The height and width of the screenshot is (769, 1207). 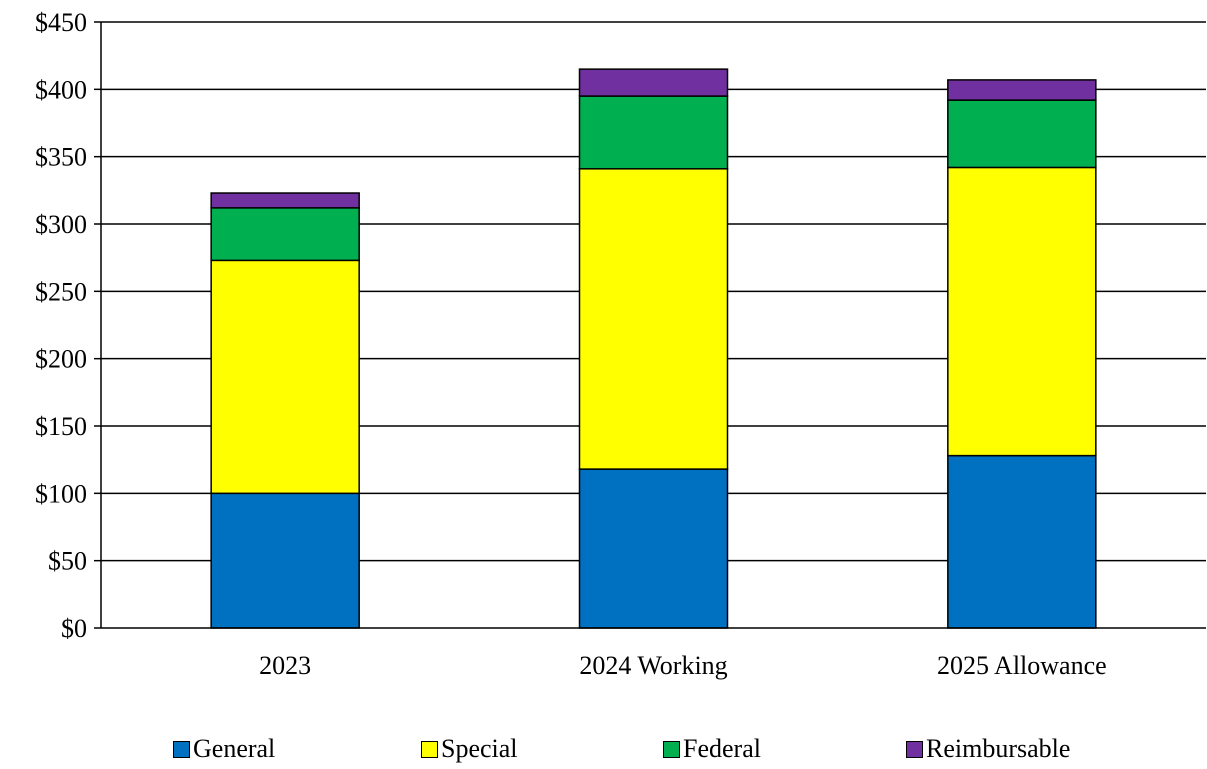 I want to click on y-tick-label: $150, so click(x=61, y=426).